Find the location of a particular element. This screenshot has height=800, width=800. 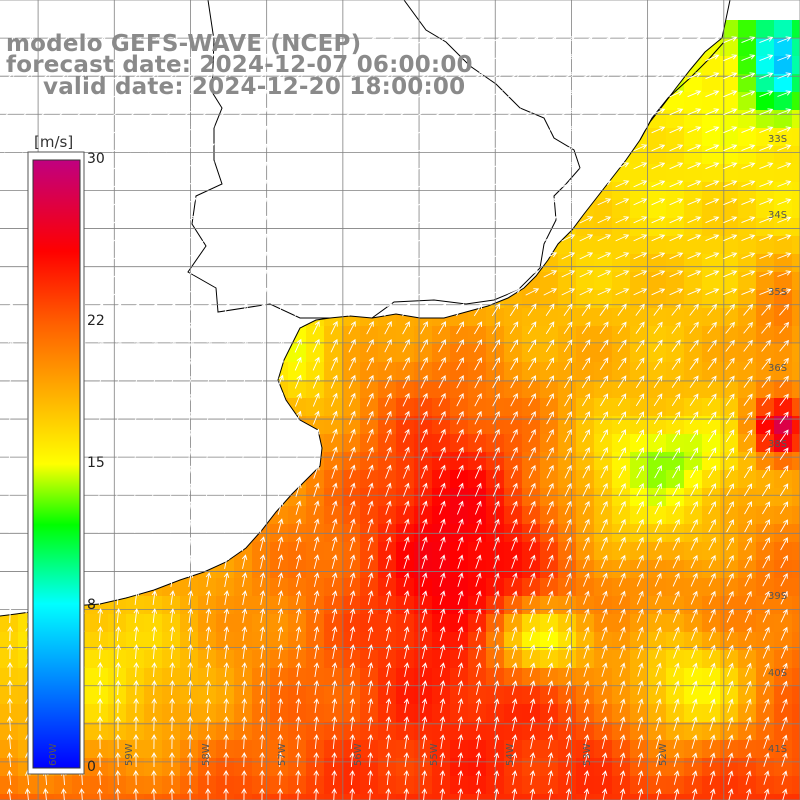

colorbar-tick-label: 30 is located at coordinates (96, 159).